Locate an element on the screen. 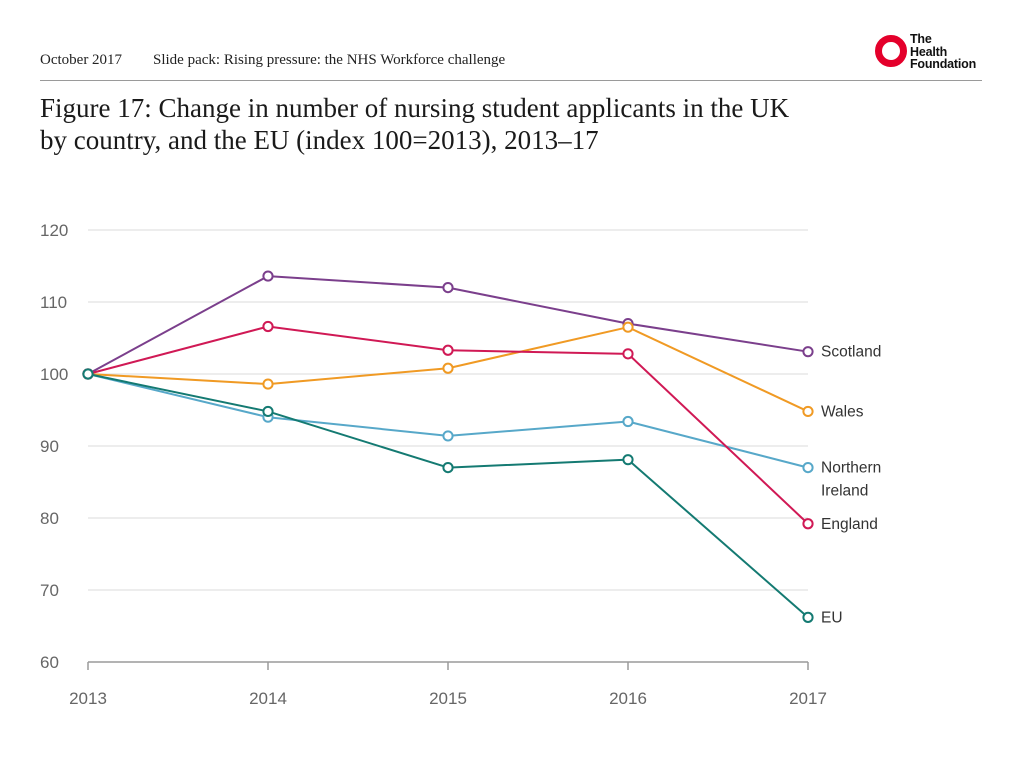 This screenshot has width=1024, height=768. x-tick-label: 2015 is located at coordinates (448, 698).